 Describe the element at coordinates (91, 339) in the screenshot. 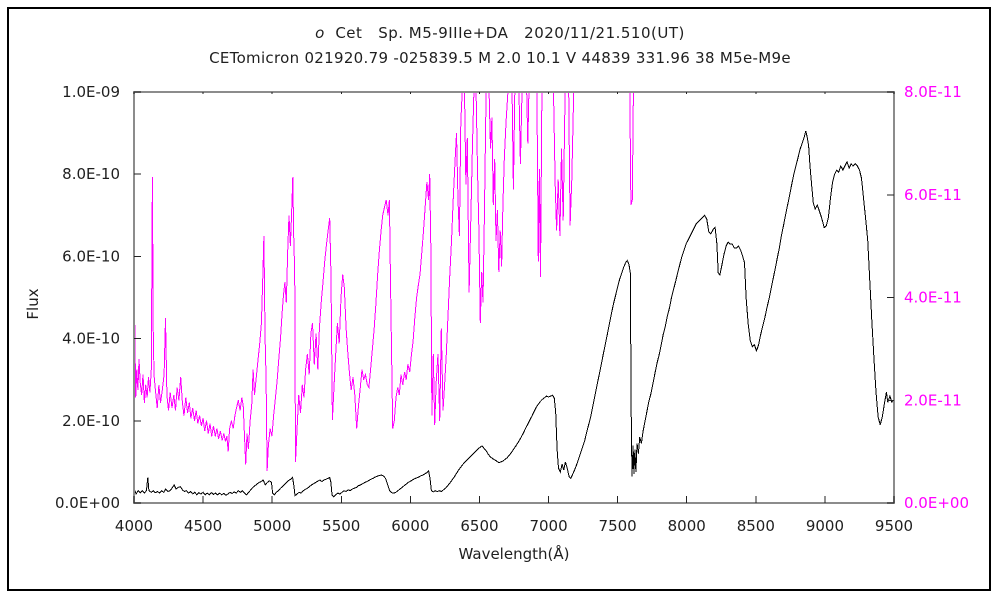

I see `y-tick-label-left: 4.0E-10` at that location.